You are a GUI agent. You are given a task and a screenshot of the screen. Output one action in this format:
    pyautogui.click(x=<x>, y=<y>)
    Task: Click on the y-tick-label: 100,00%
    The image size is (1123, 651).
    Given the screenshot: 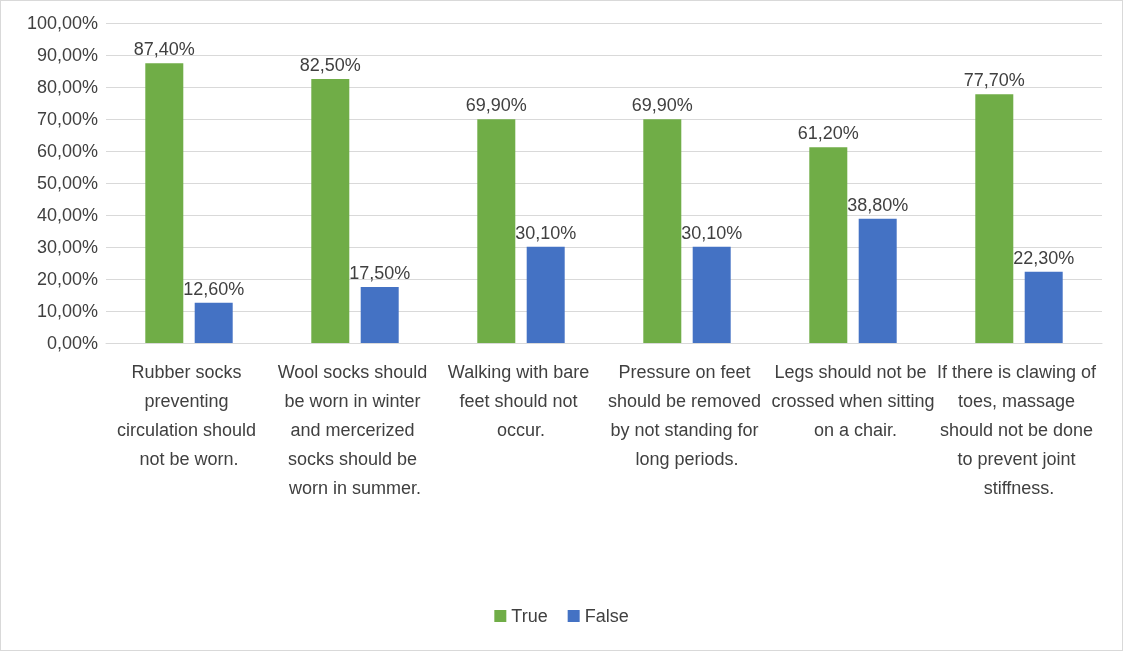 What is the action you would take?
    pyautogui.click(x=62, y=23)
    